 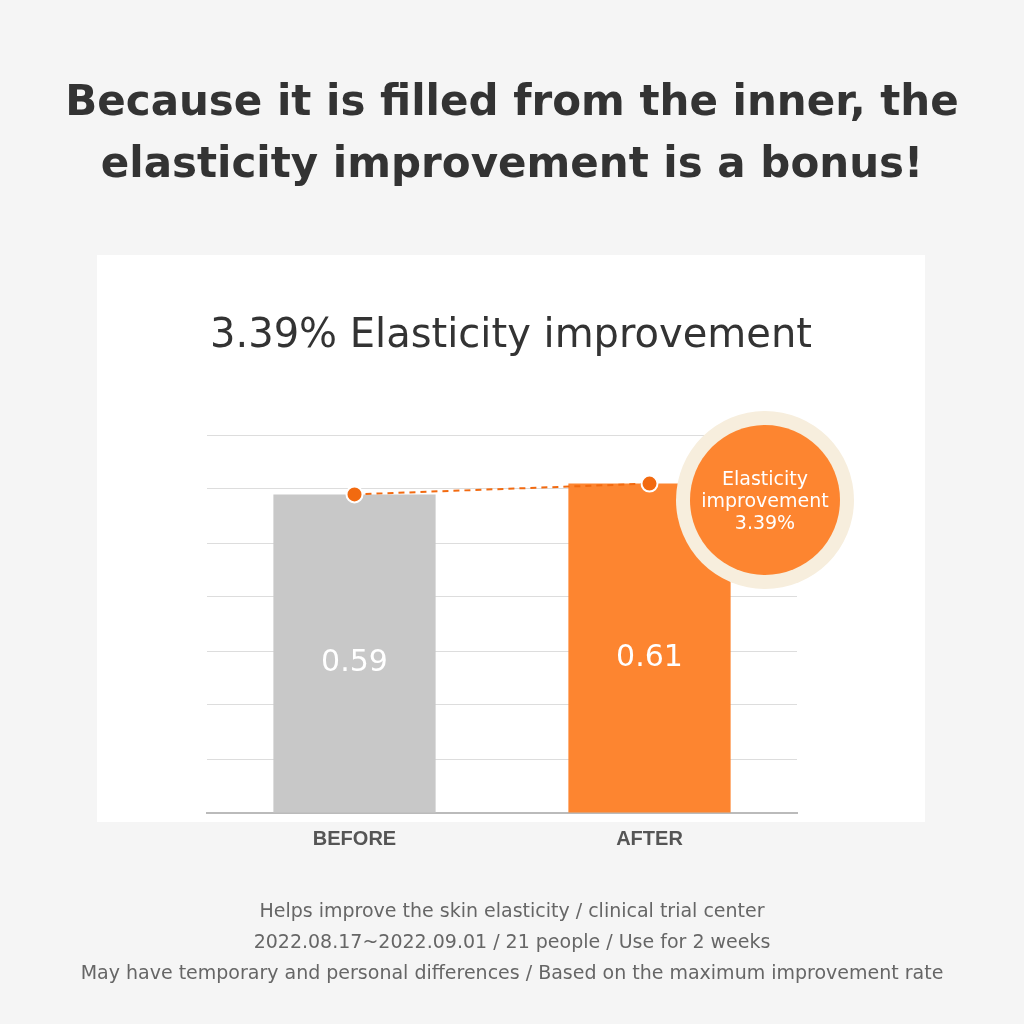 I want to click on x-tick-label: BEFORE, so click(x=354, y=837).